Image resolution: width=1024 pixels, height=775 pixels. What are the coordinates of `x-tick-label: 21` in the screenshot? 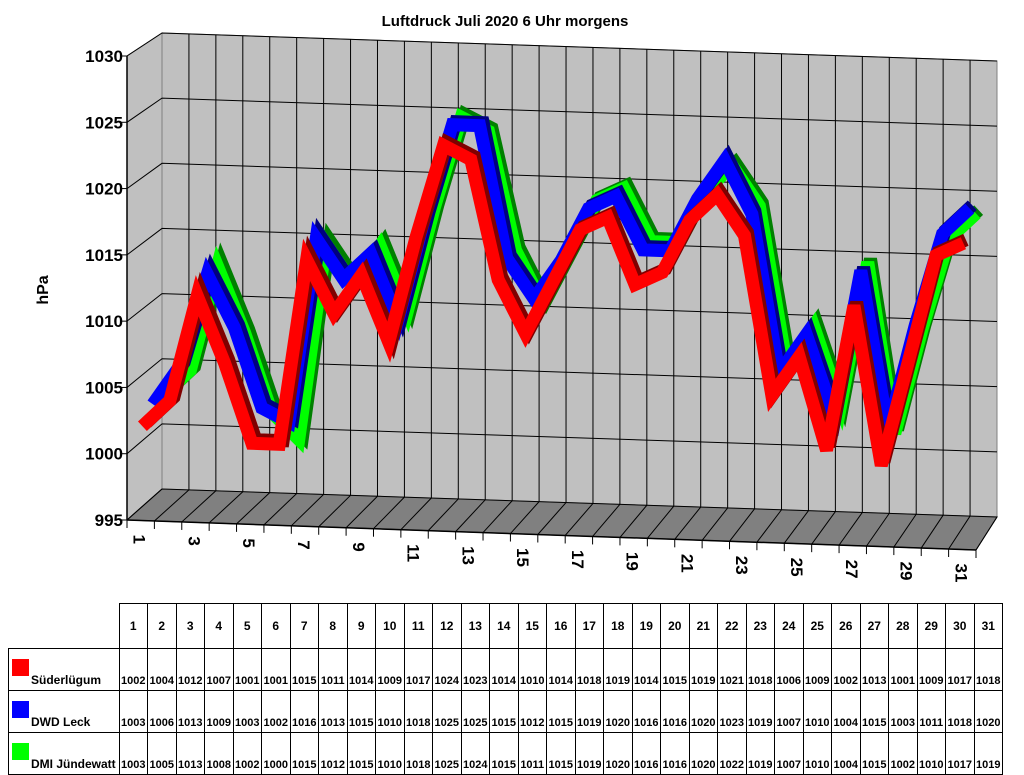 It's located at (686, 563).